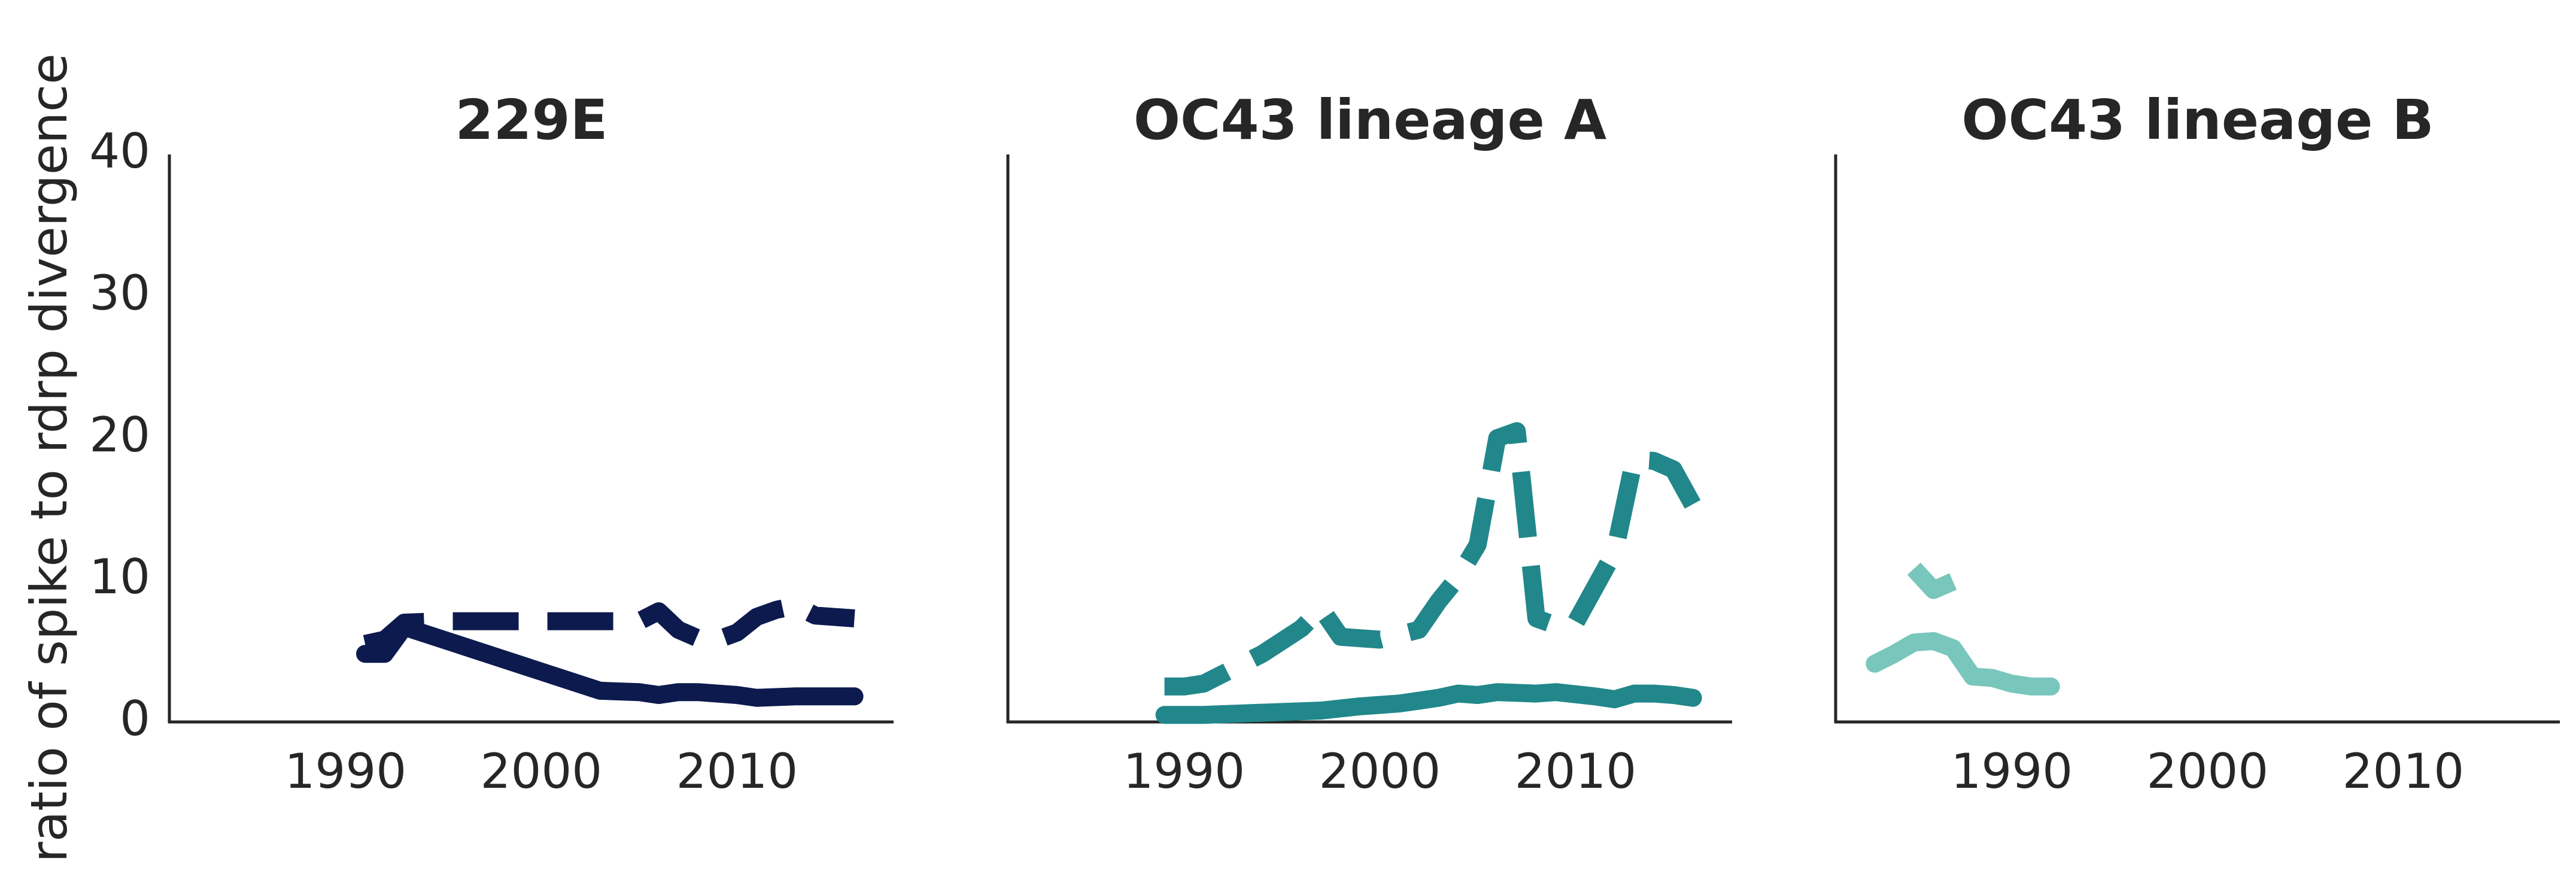 This screenshot has height=874, width=2576. Describe the element at coordinates (119, 293) in the screenshot. I see `y-tick-label: 30` at that location.